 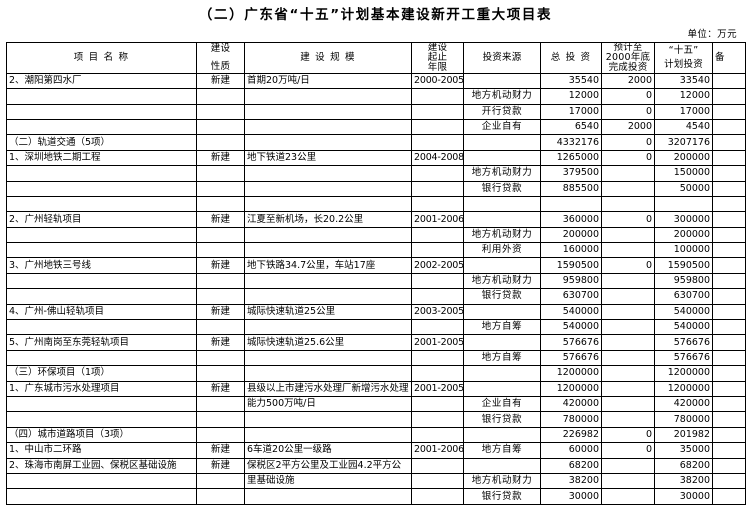 I want to click on table-row: 地方自筹 540000 540000, so click(x=376, y=327).